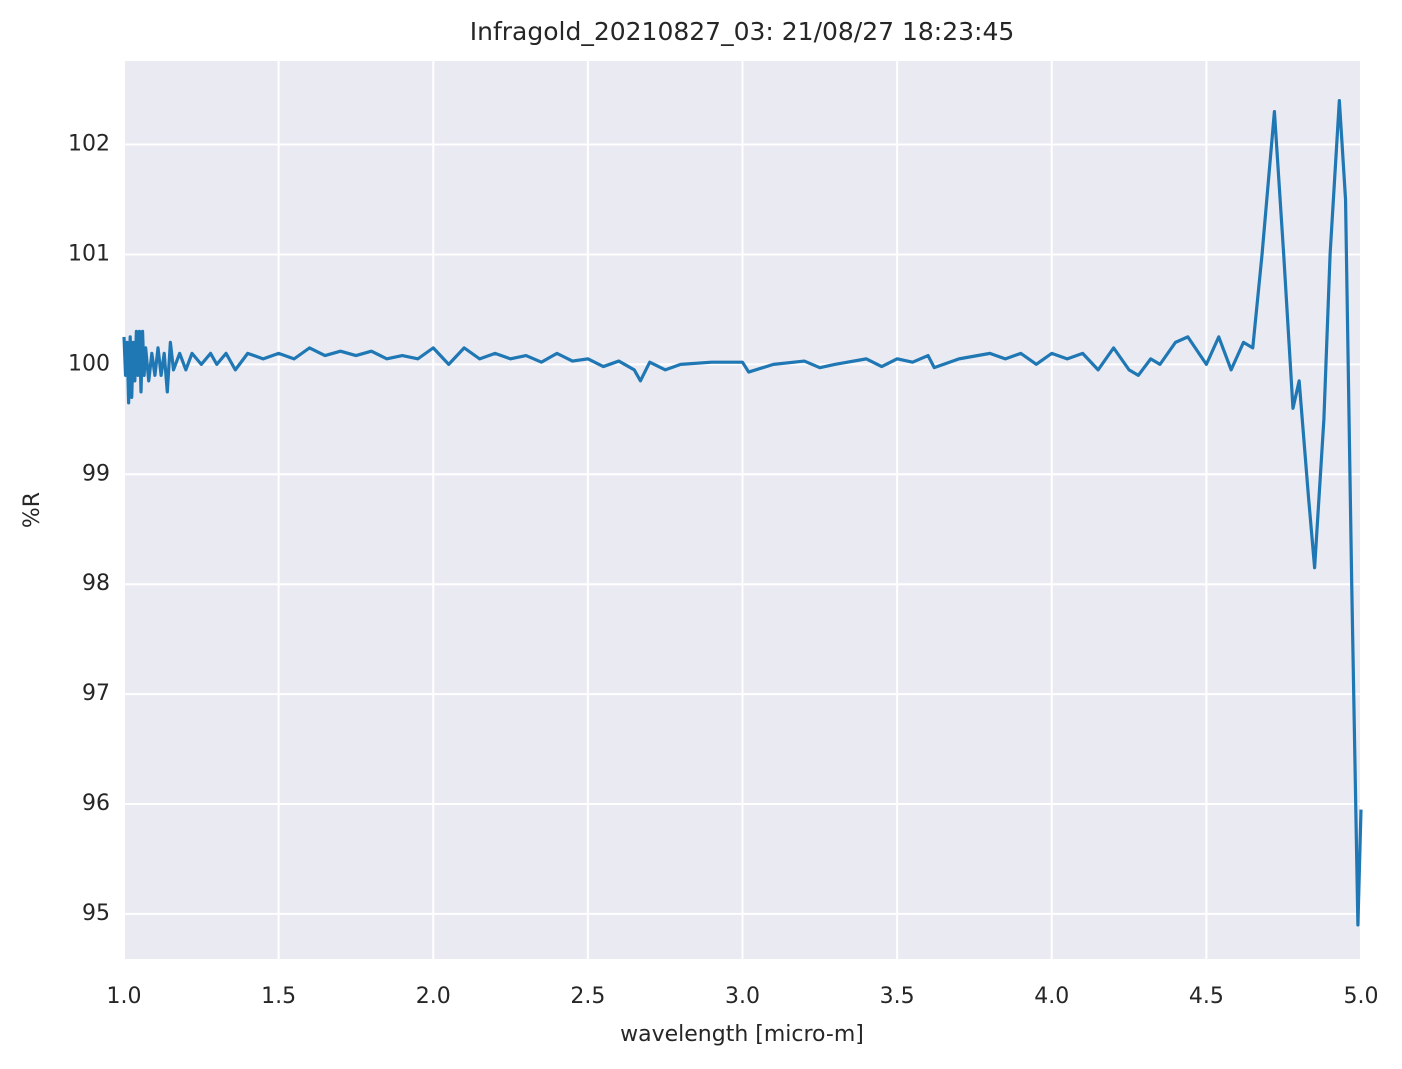  What do you see at coordinates (897, 996) in the screenshot?
I see `x-tick-label: 3.5` at bounding box center [897, 996].